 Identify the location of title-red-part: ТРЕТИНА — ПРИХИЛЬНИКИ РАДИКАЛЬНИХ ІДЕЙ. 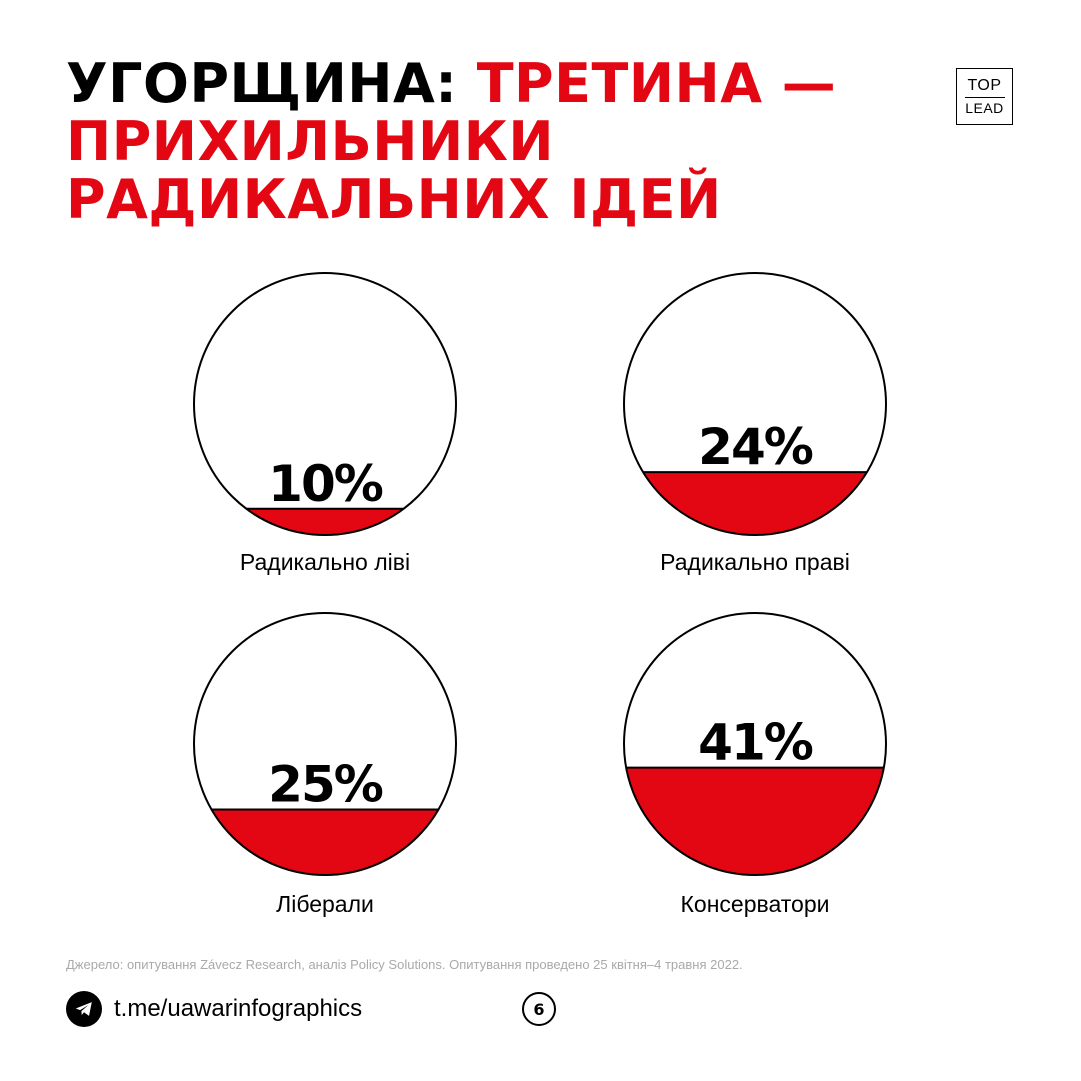
(451, 141).